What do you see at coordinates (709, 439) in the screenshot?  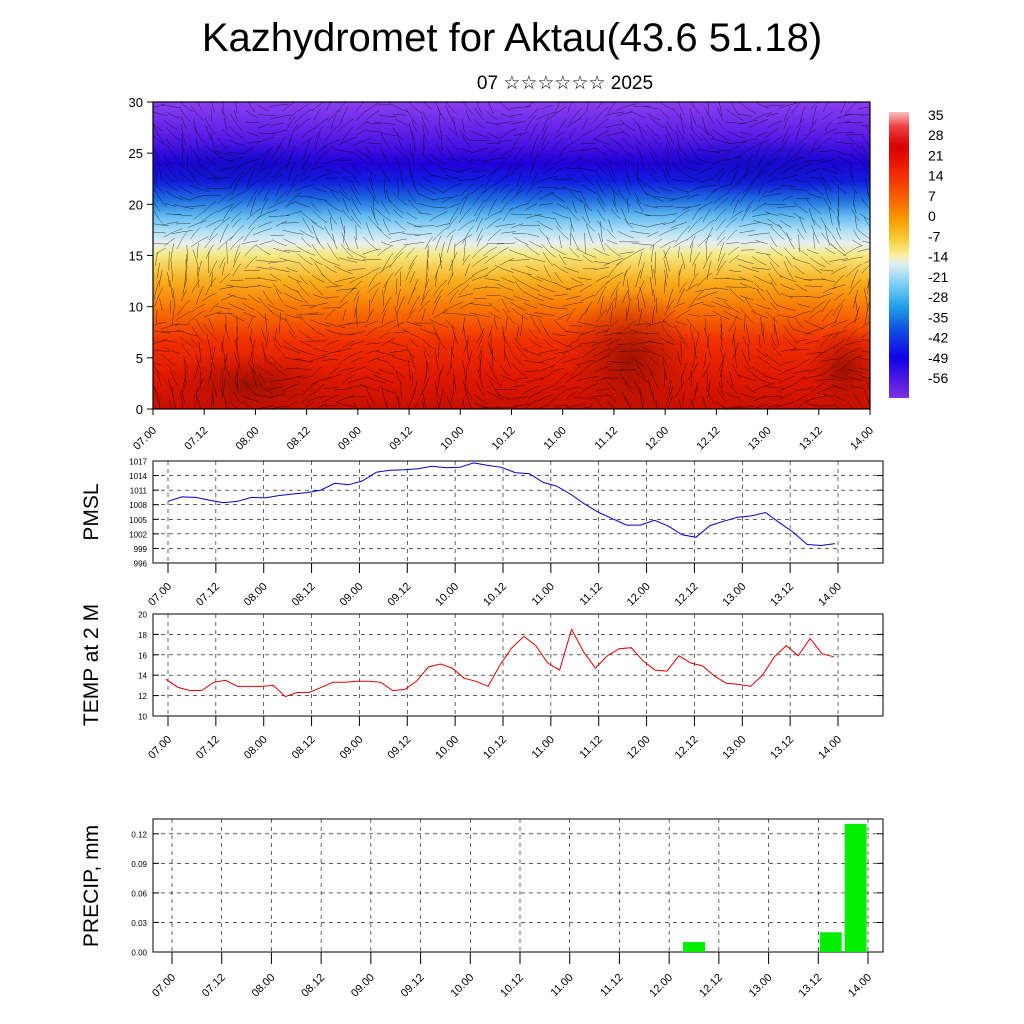 I see `x-tick-label: 12.12` at bounding box center [709, 439].